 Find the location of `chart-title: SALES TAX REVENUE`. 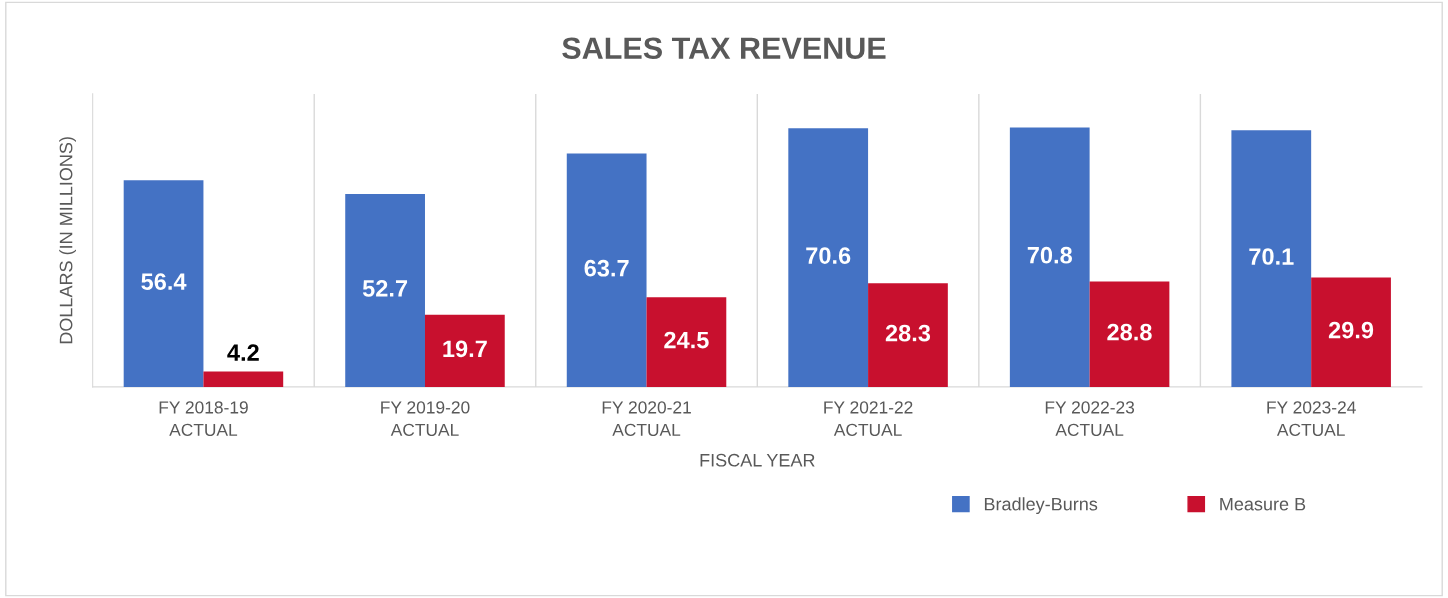

chart-title: SALES TAX REVENUE is located at coordinates (724, 48).